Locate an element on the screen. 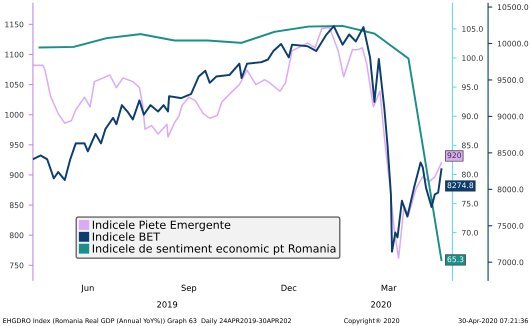  text: 2019 is located at coordinates (167, 304).